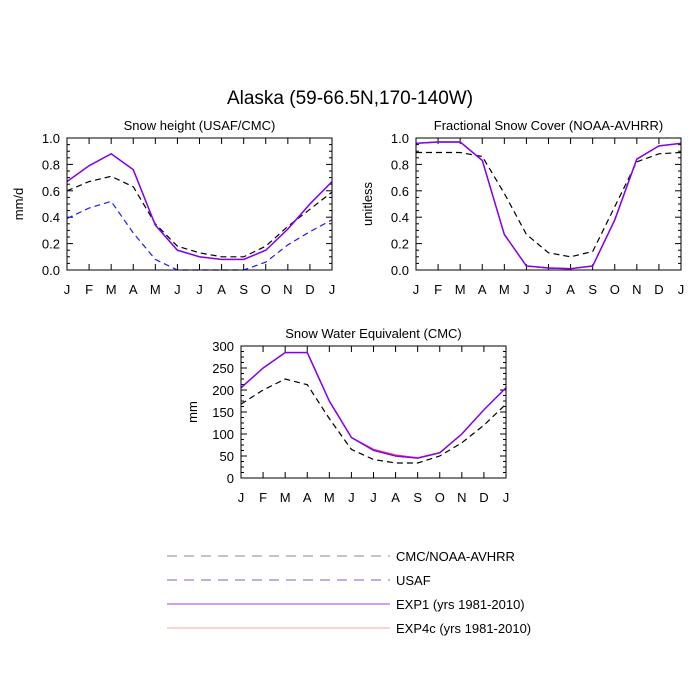 The image size is (700, 700). Describe the element at coordinates (192, 412) in the screenshot. I see `y-axis-label: mm` at that location.